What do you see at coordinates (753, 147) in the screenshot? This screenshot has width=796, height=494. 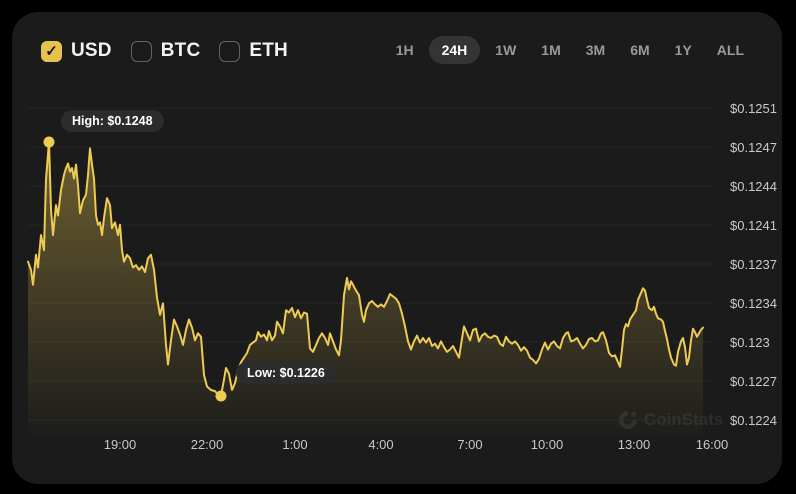 I see `y-axis-label: $0.1247` at bounding box center [753, 147].